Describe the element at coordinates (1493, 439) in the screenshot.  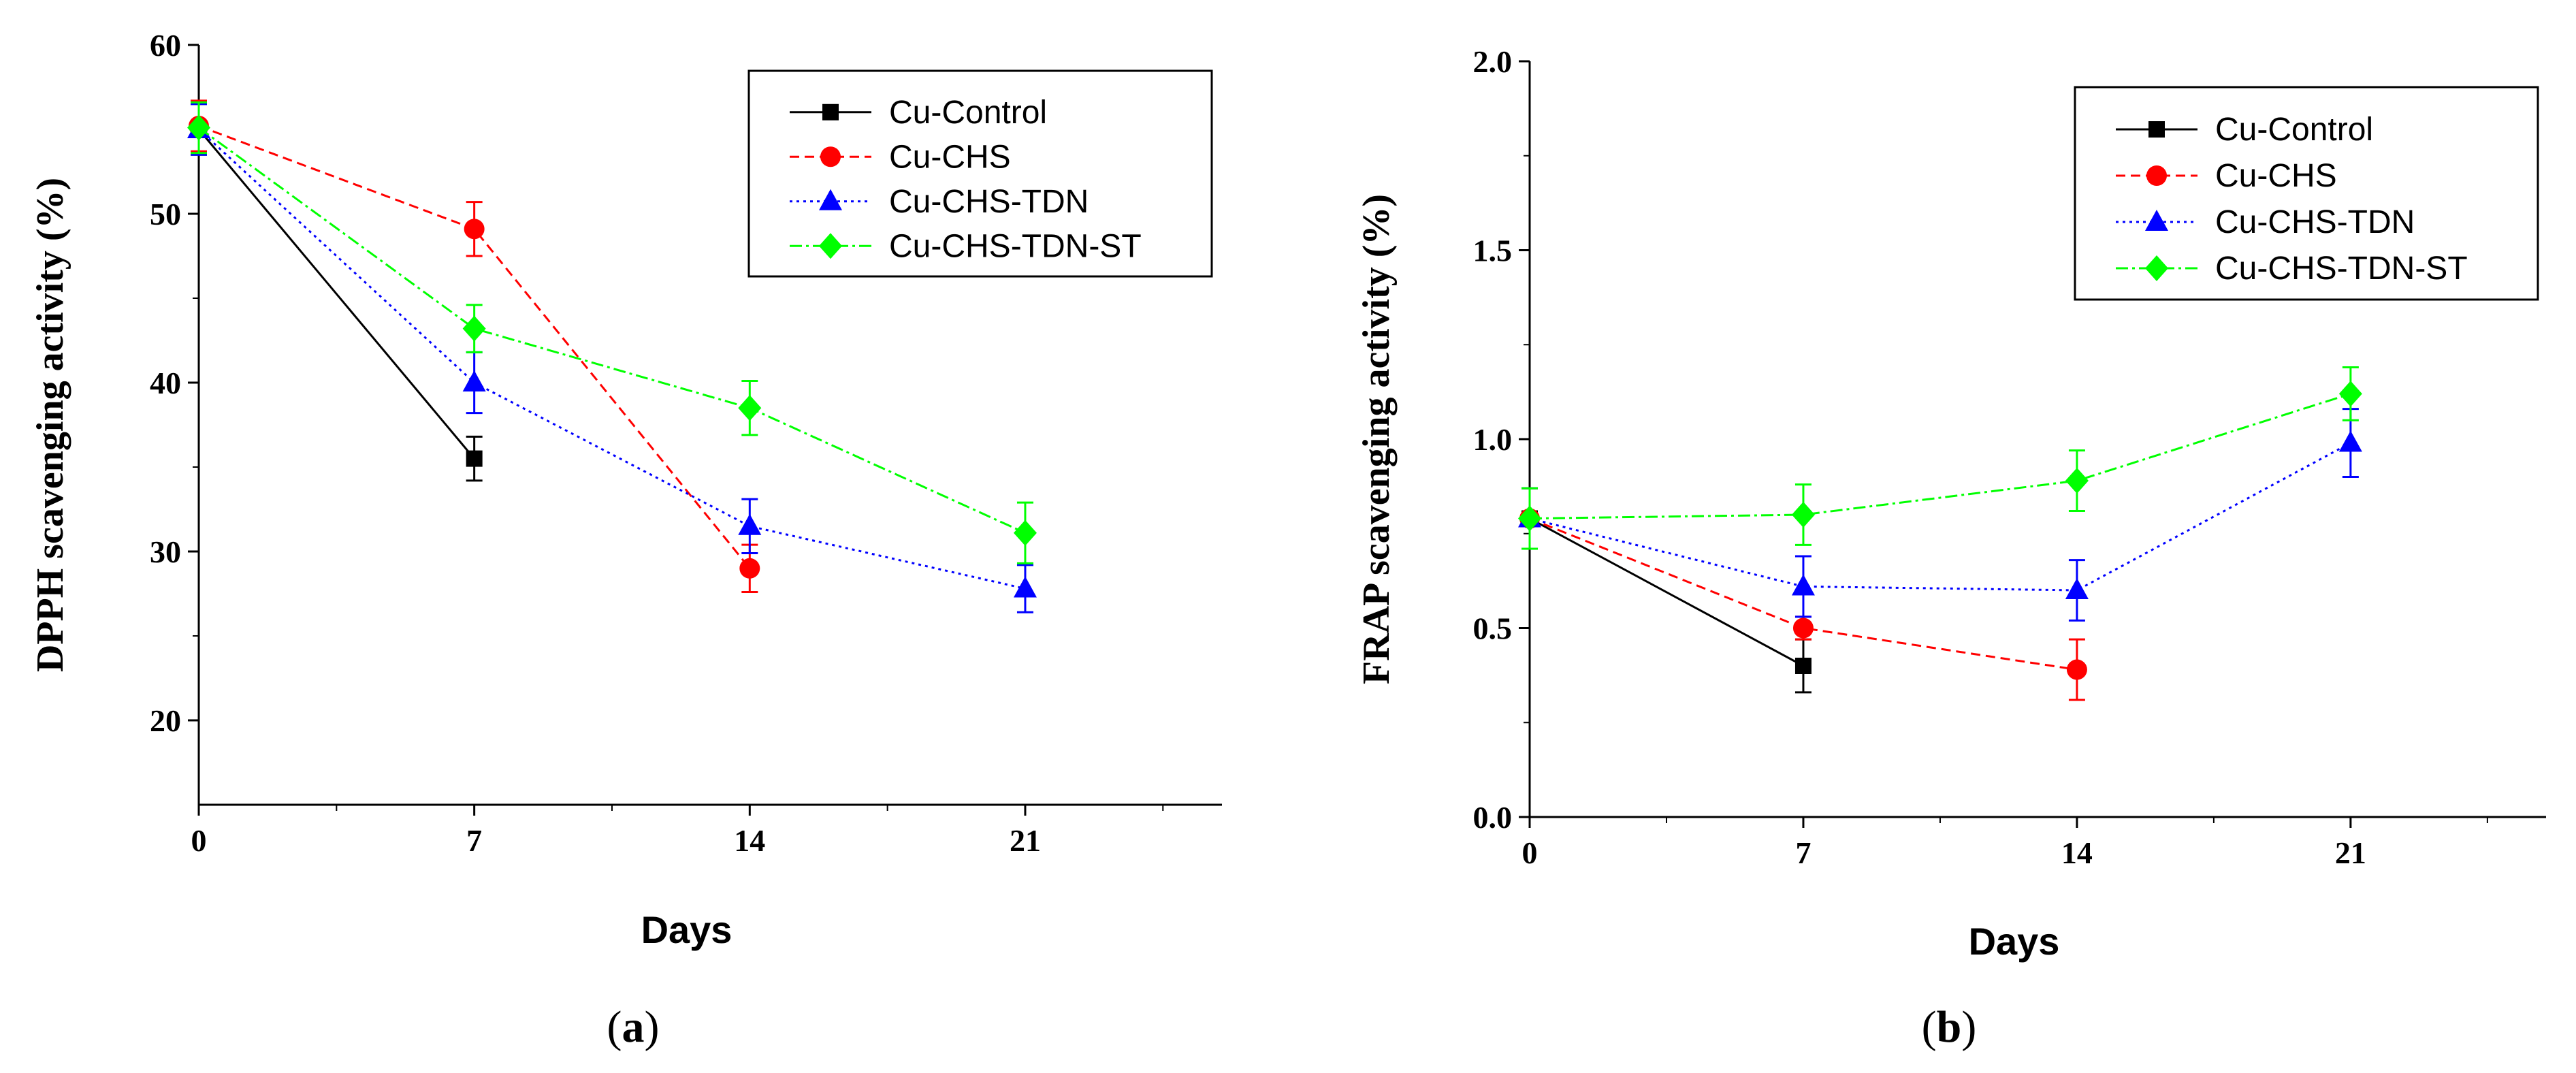
I see `y-tick-label: 1.0` at that location.